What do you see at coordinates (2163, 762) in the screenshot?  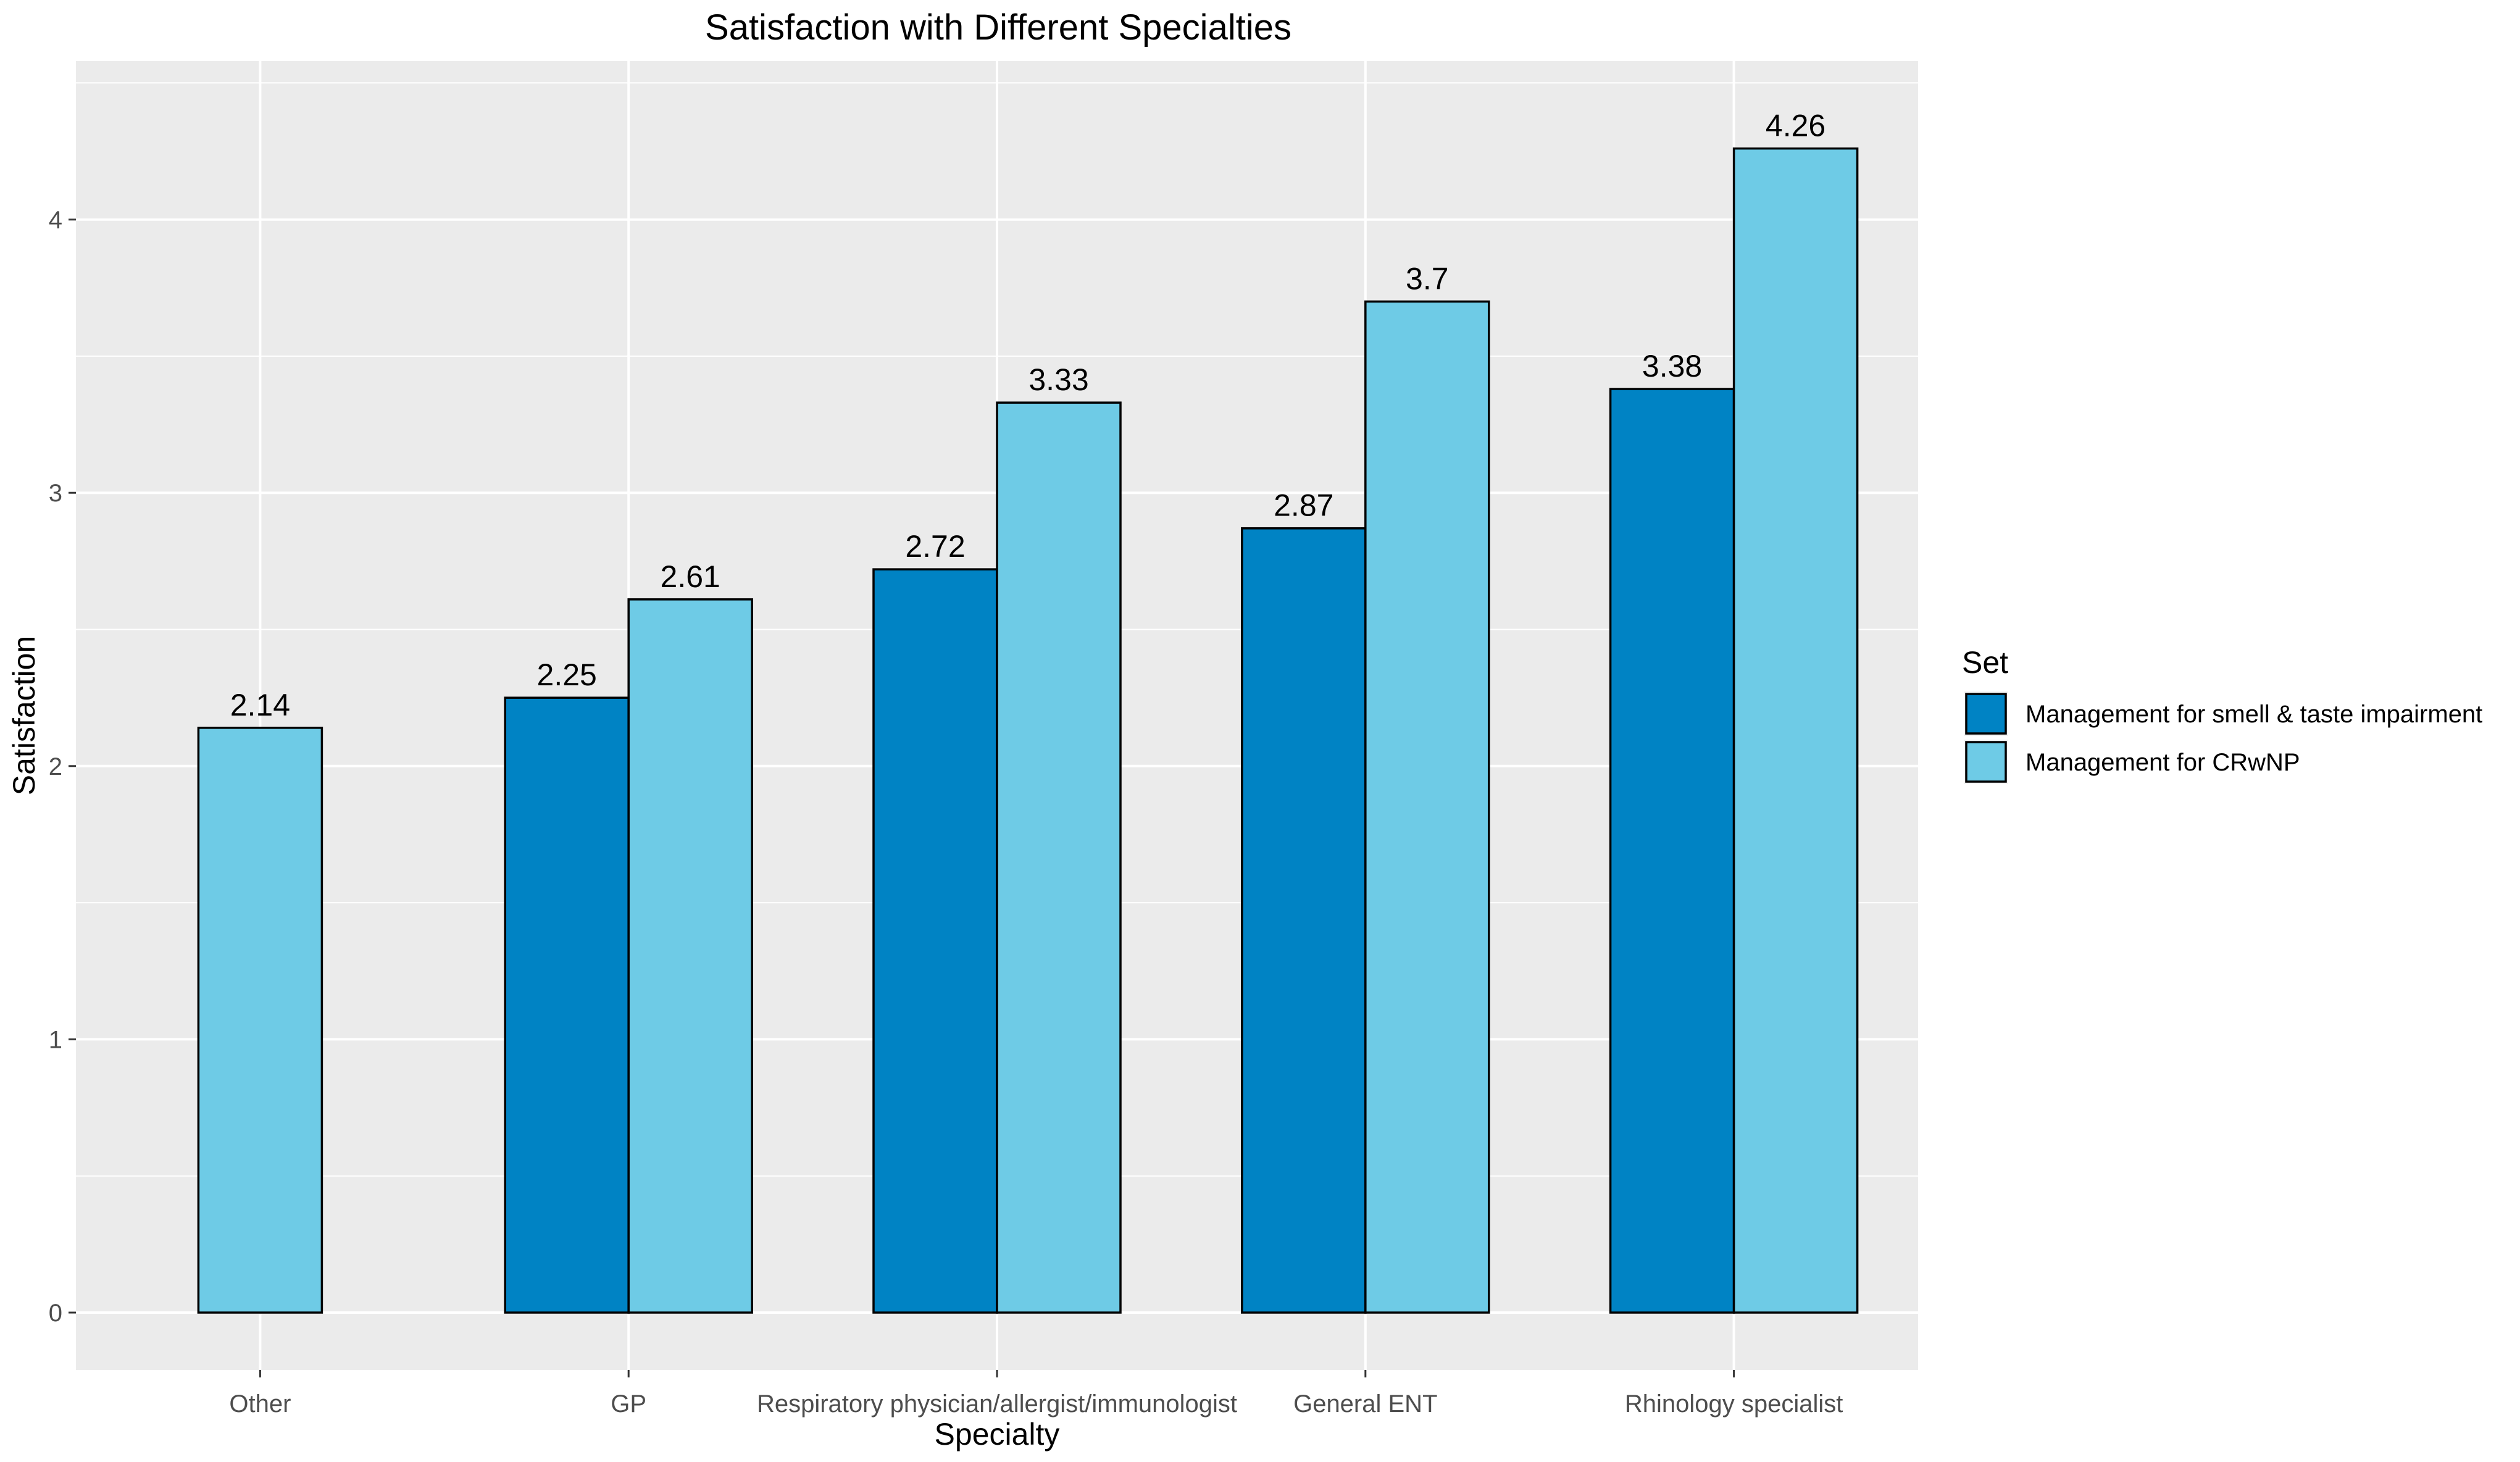 I see `legend-label: Management for CRwNP` at bounding box center [2163, 762].